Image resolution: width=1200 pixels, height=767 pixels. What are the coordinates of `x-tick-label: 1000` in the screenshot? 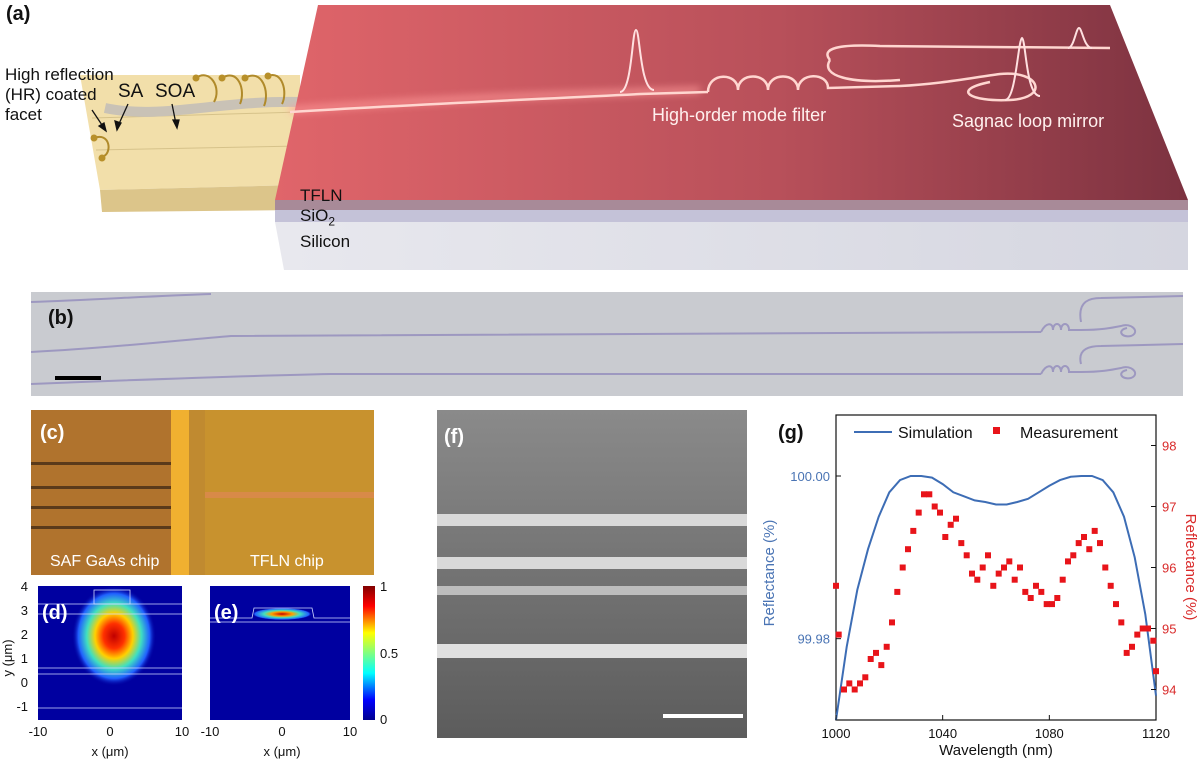 It's located at (836, 733).